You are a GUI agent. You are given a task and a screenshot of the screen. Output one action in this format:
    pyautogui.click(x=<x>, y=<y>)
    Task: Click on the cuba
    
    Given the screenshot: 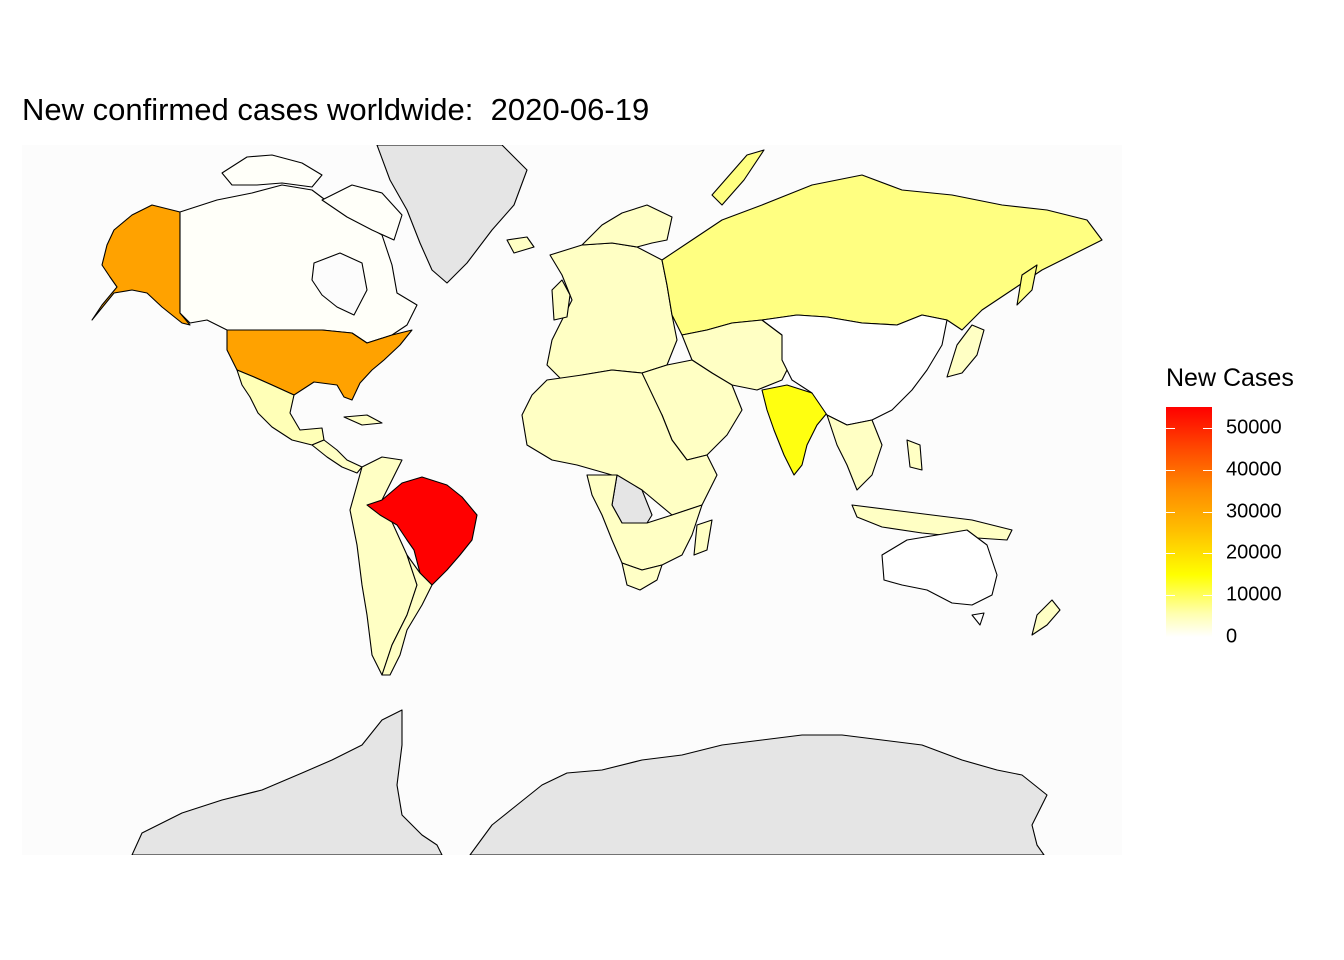 What is the action you would take?
    pyautogui.click(x=363, y=420)
    